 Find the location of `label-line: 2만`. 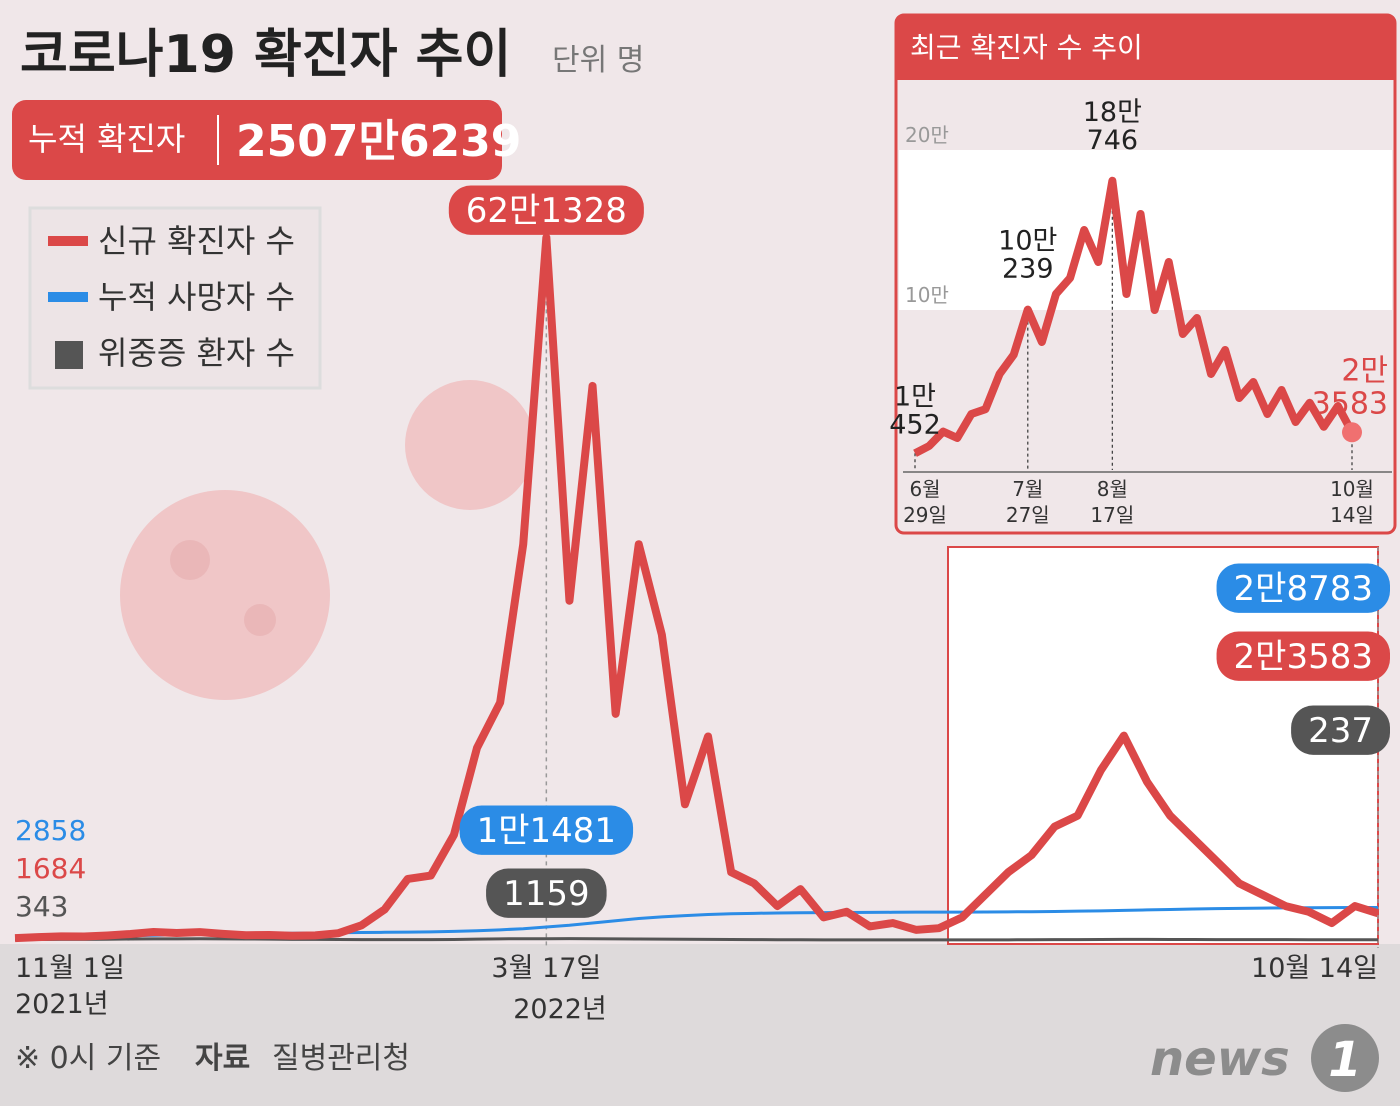

label-line: 2만 is located at coordinates (1364, 370).